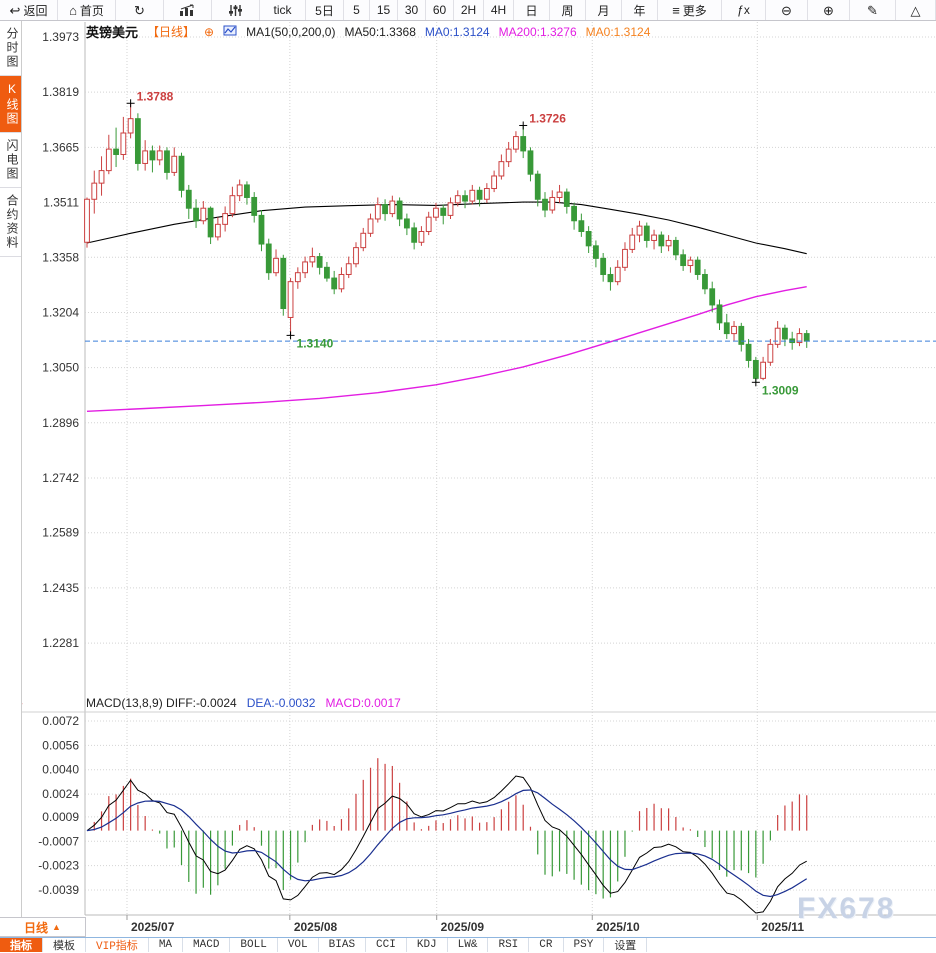 This screenshot has height=953, width=936. I want to click on toolbar-interval-year-button: 年, so click(640, 10).